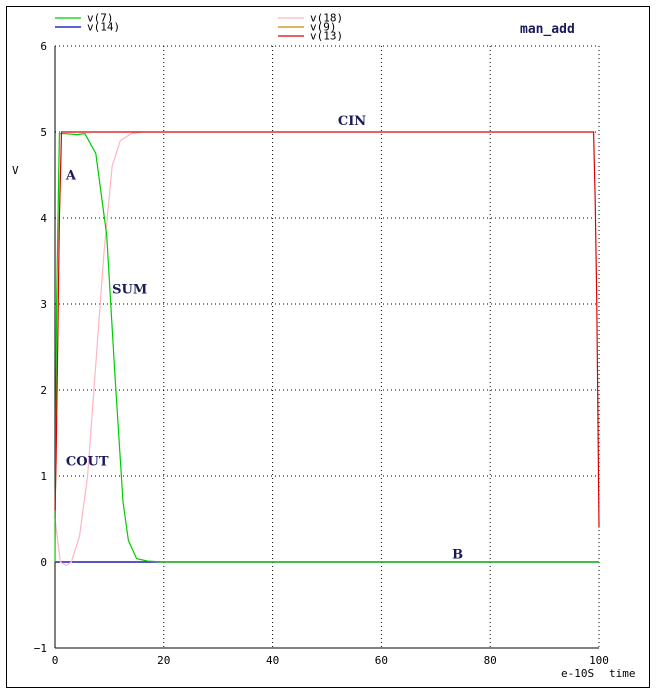 This screenshot has width=657, height=694. What do you see at coordinates (103, 27) in the screenshot?
I see `legend-entry: v(14)` at bounding box center [103, 27].